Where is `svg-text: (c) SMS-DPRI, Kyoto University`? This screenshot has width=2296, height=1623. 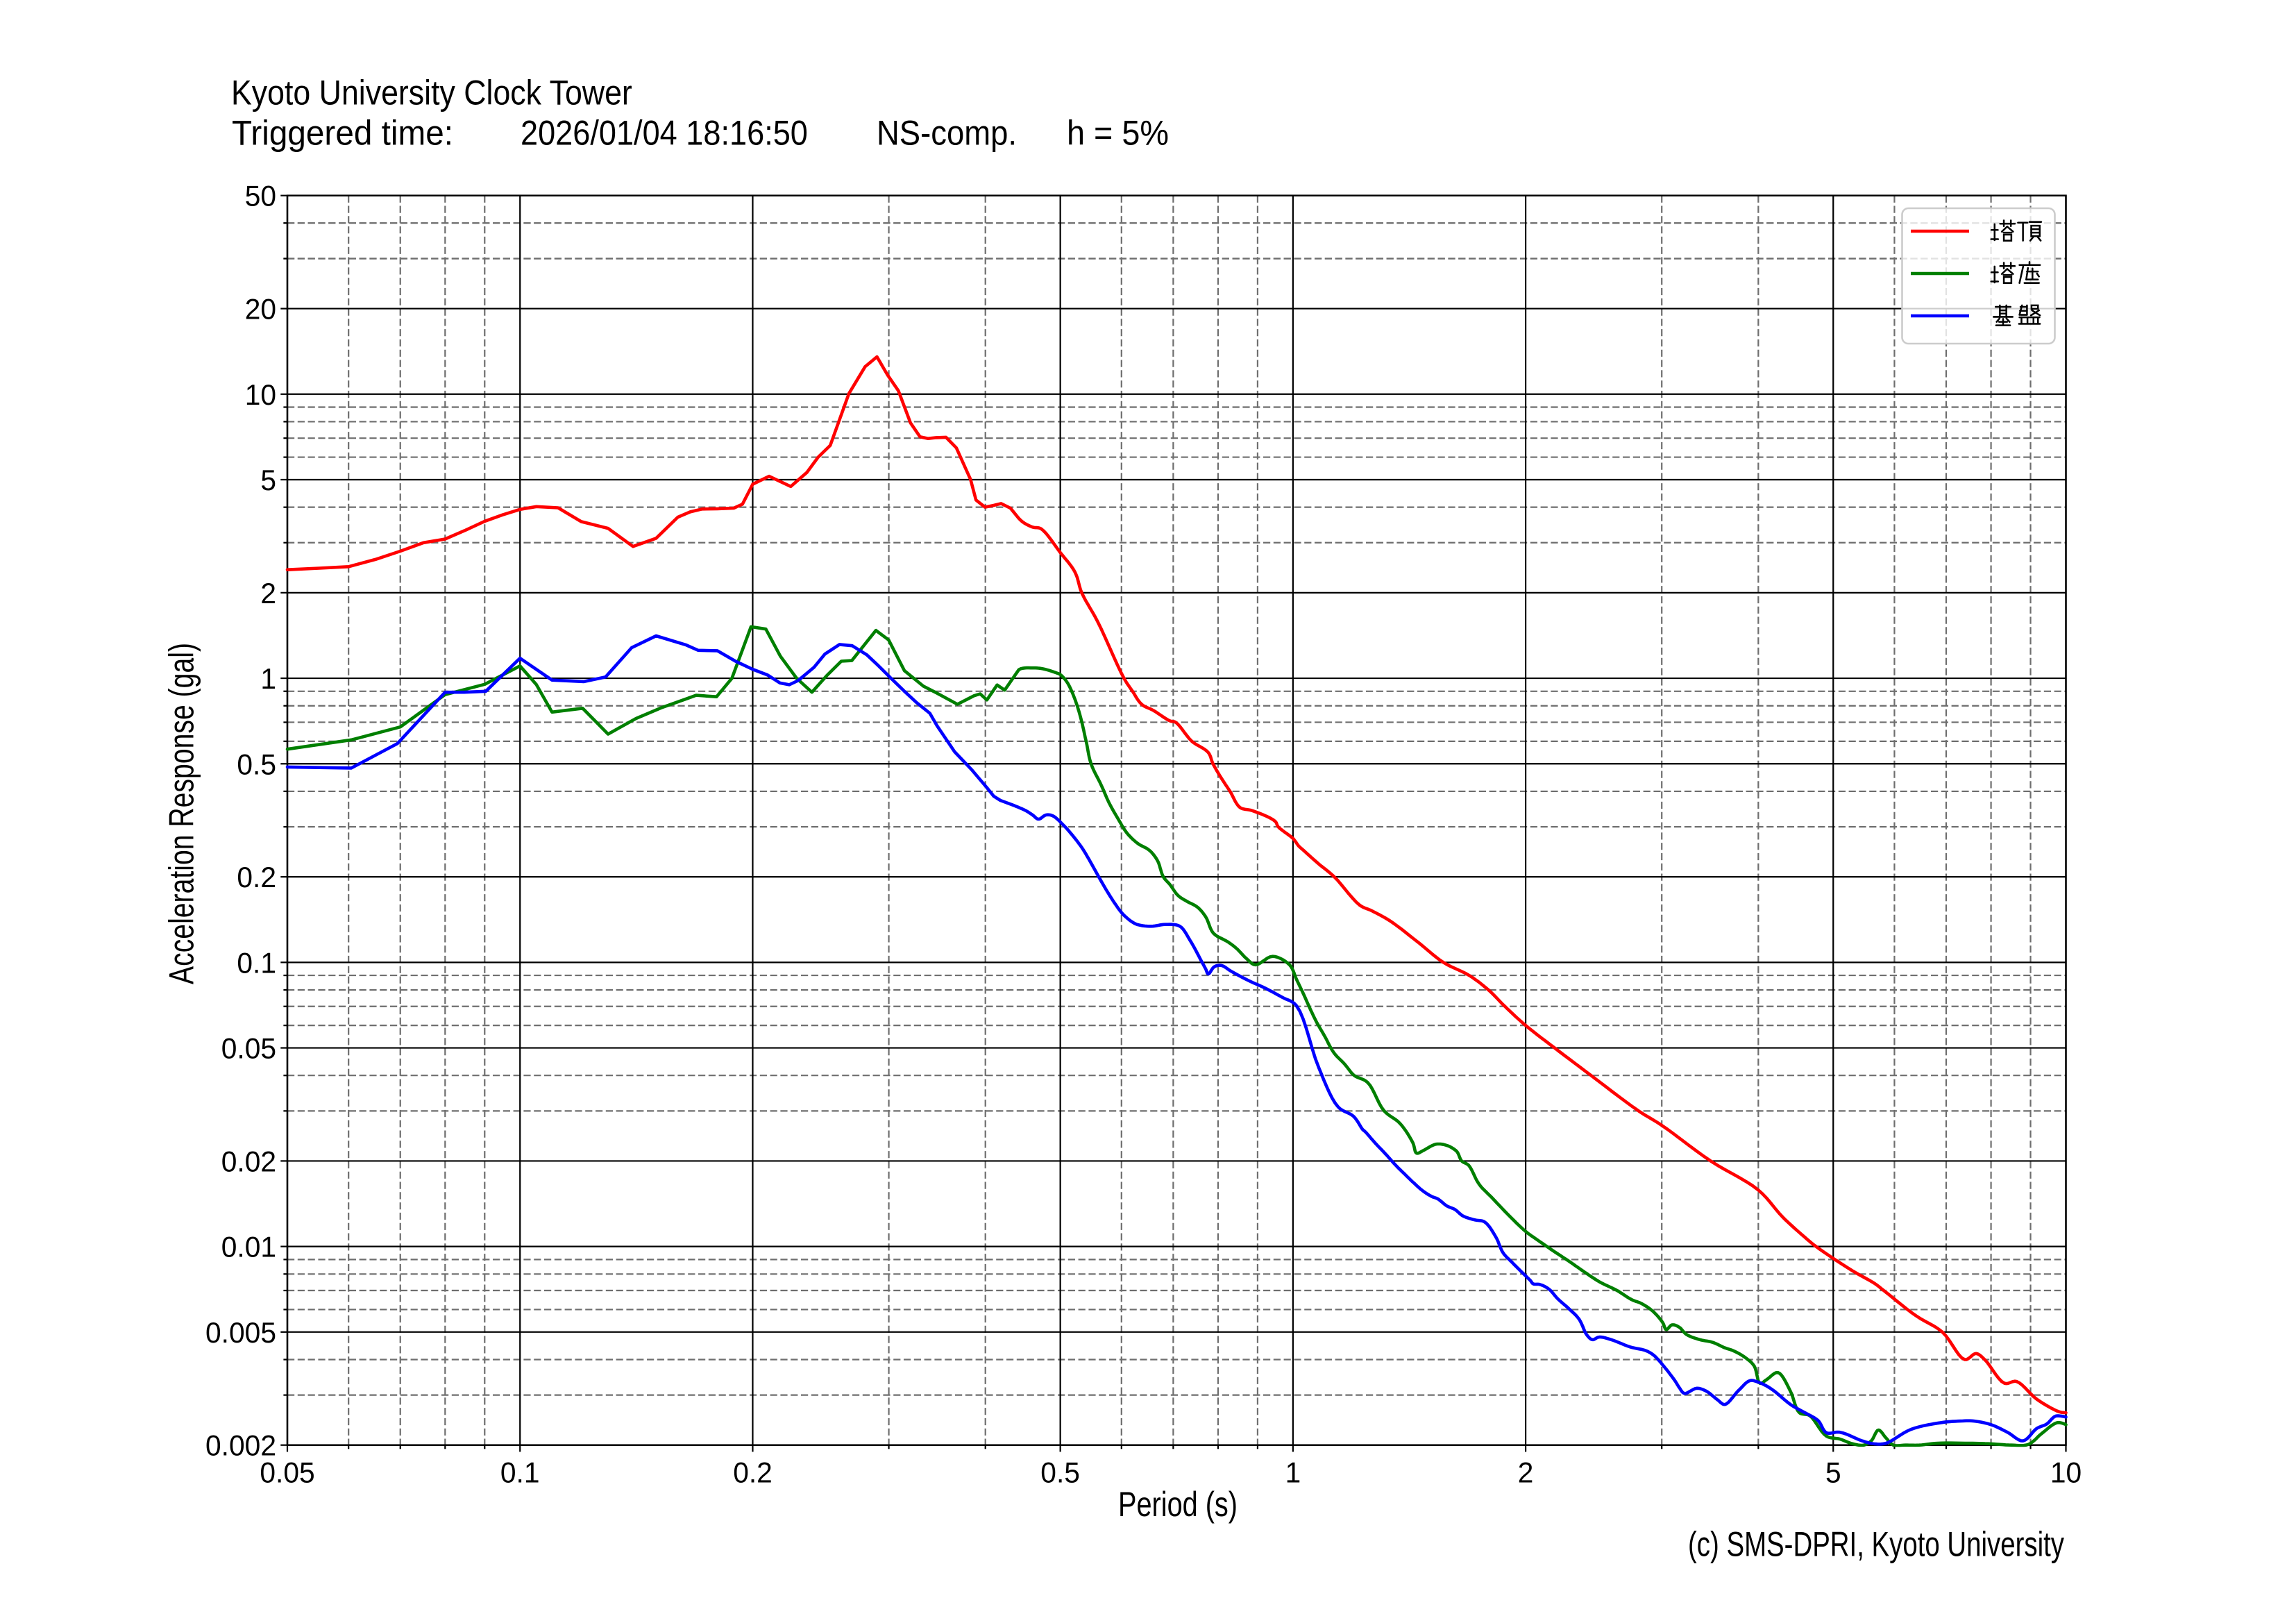
svg-text: (c) SMS-DPRI, Kyoto University is located at coordinates (1876, 1545).